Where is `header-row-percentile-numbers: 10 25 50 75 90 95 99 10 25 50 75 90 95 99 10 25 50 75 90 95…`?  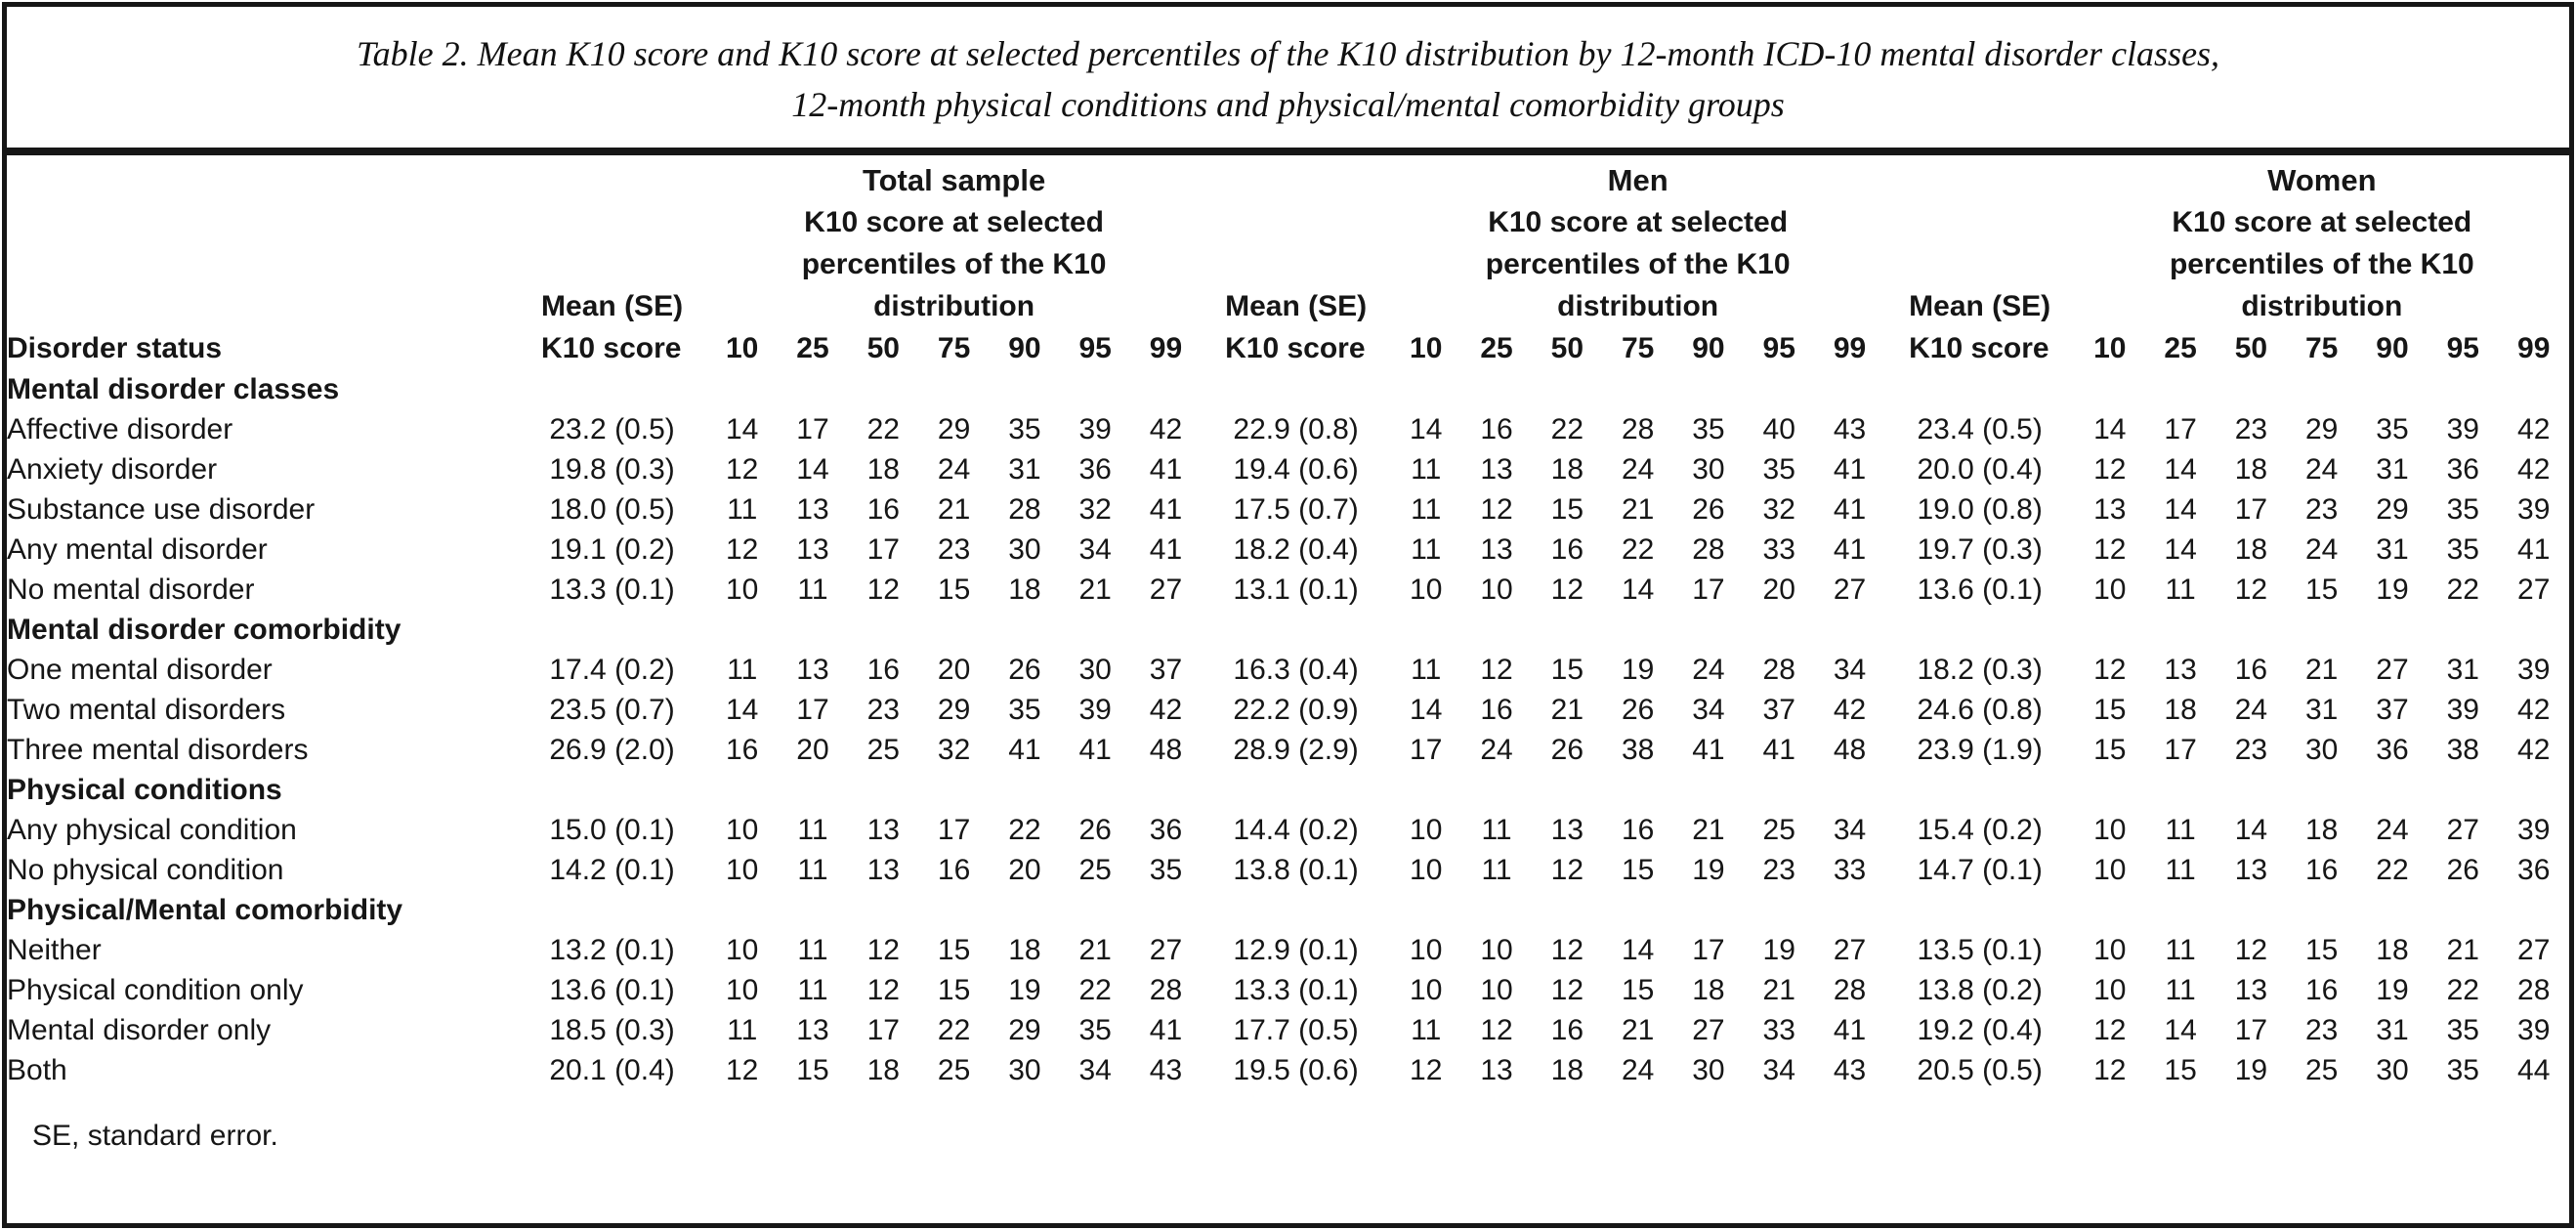
header-row-percentile-numbers: 10 25 50 75 90 95 99 10 25 50 75 90 95 99 10 25 50 75 90 95… is located at coordinates (1288, 348).